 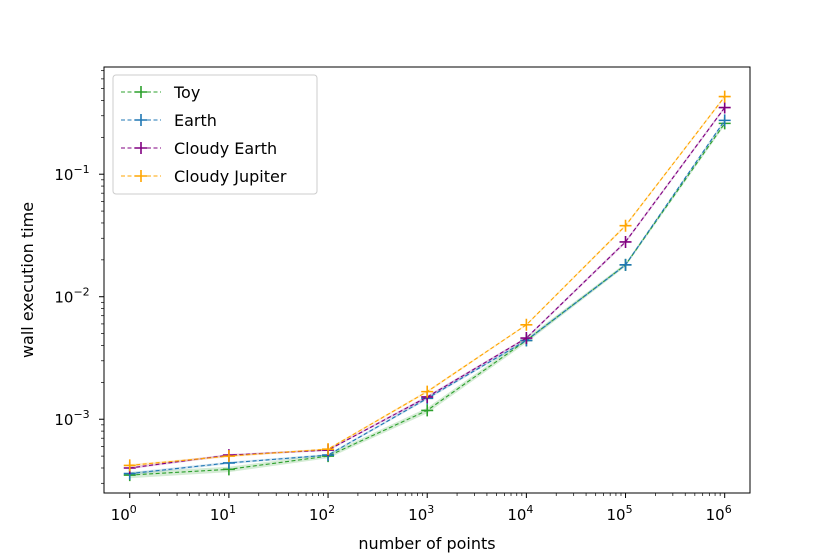 What do you see at coordinates (223, 513) in the screenshot?
I see `x-tick-label: 10¹` at bounding box center [223, 513].